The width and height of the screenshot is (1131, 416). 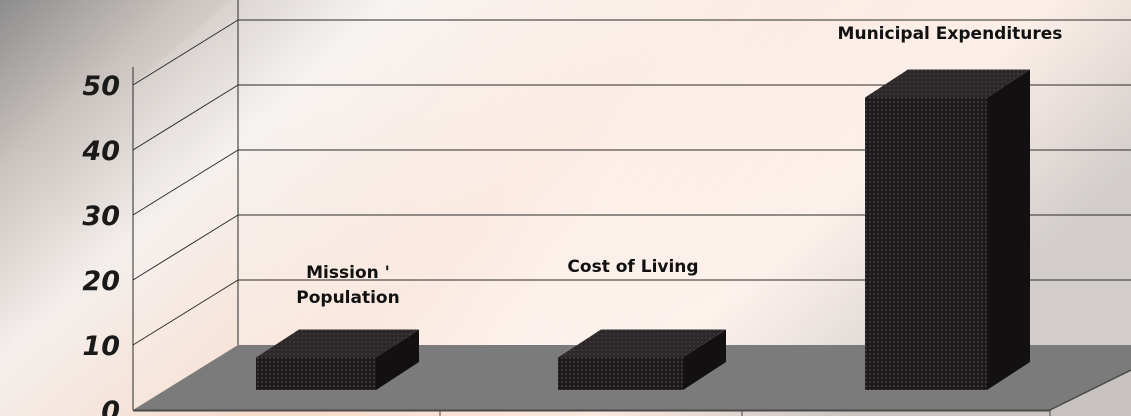 What do you see at coordinates (101, 86) in the screenshot?
I see `y-tick-label: 50` at bounding box center [101, 86].